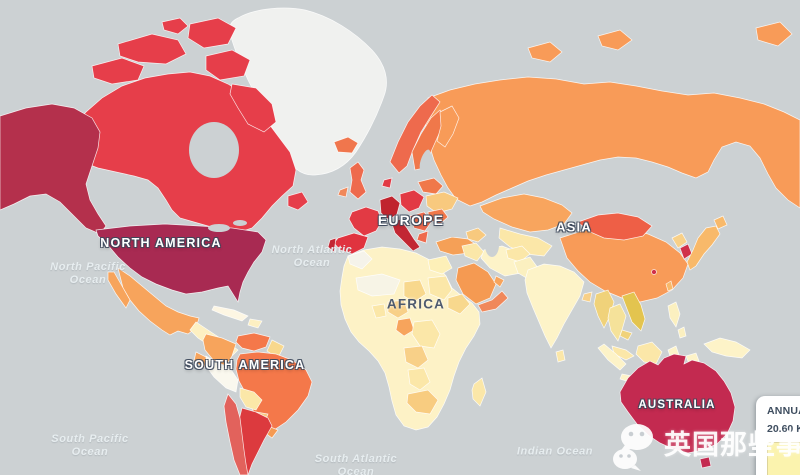 The width and height of the screenshot is (800, 475). Describe the element at coordinates (476, 283) in the screenshot. I see `region-saudi-arabia` at that location.